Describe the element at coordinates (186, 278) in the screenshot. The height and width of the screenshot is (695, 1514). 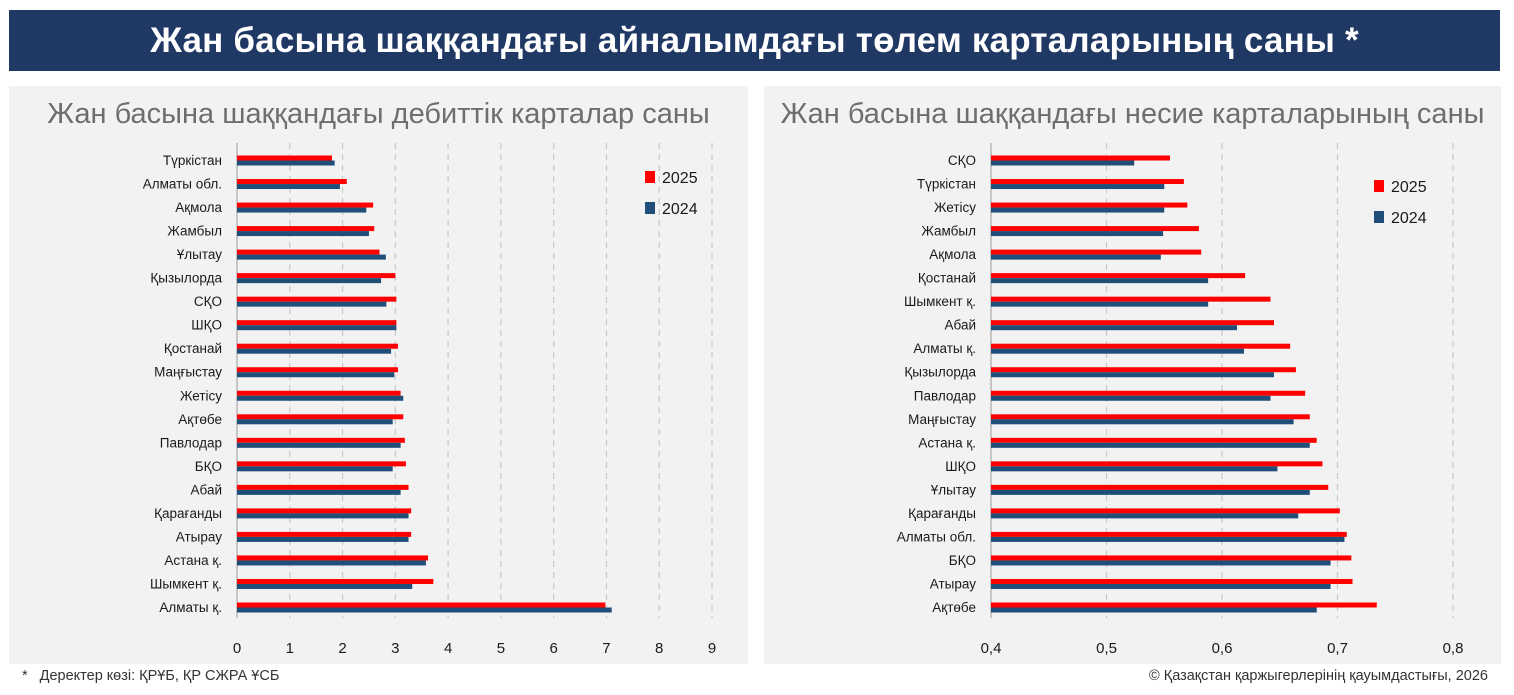
I see `category-label: Қызылорда` at that location.